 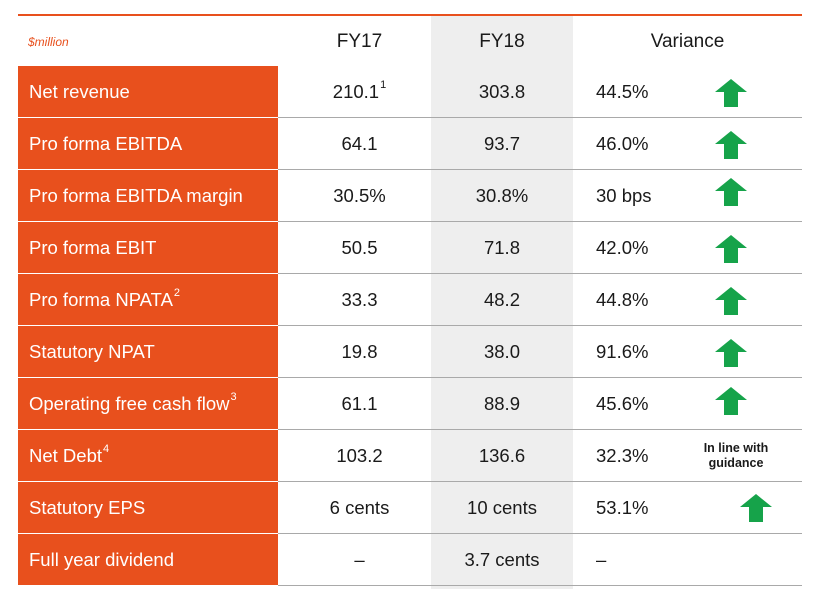 I want to click on fy18-value: 38.0, so click(x=501, y=351).